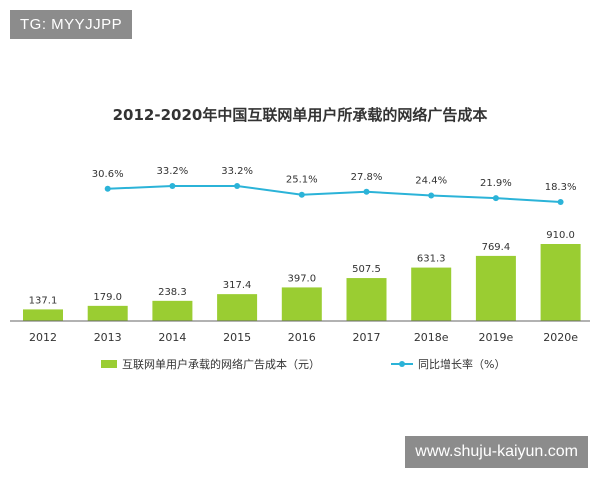 The height and width of the screenshot is (480, 600). Describe the element at coordinates (560, 235) in the screenshot. I see `bar-value-label: 910.0` at that location.